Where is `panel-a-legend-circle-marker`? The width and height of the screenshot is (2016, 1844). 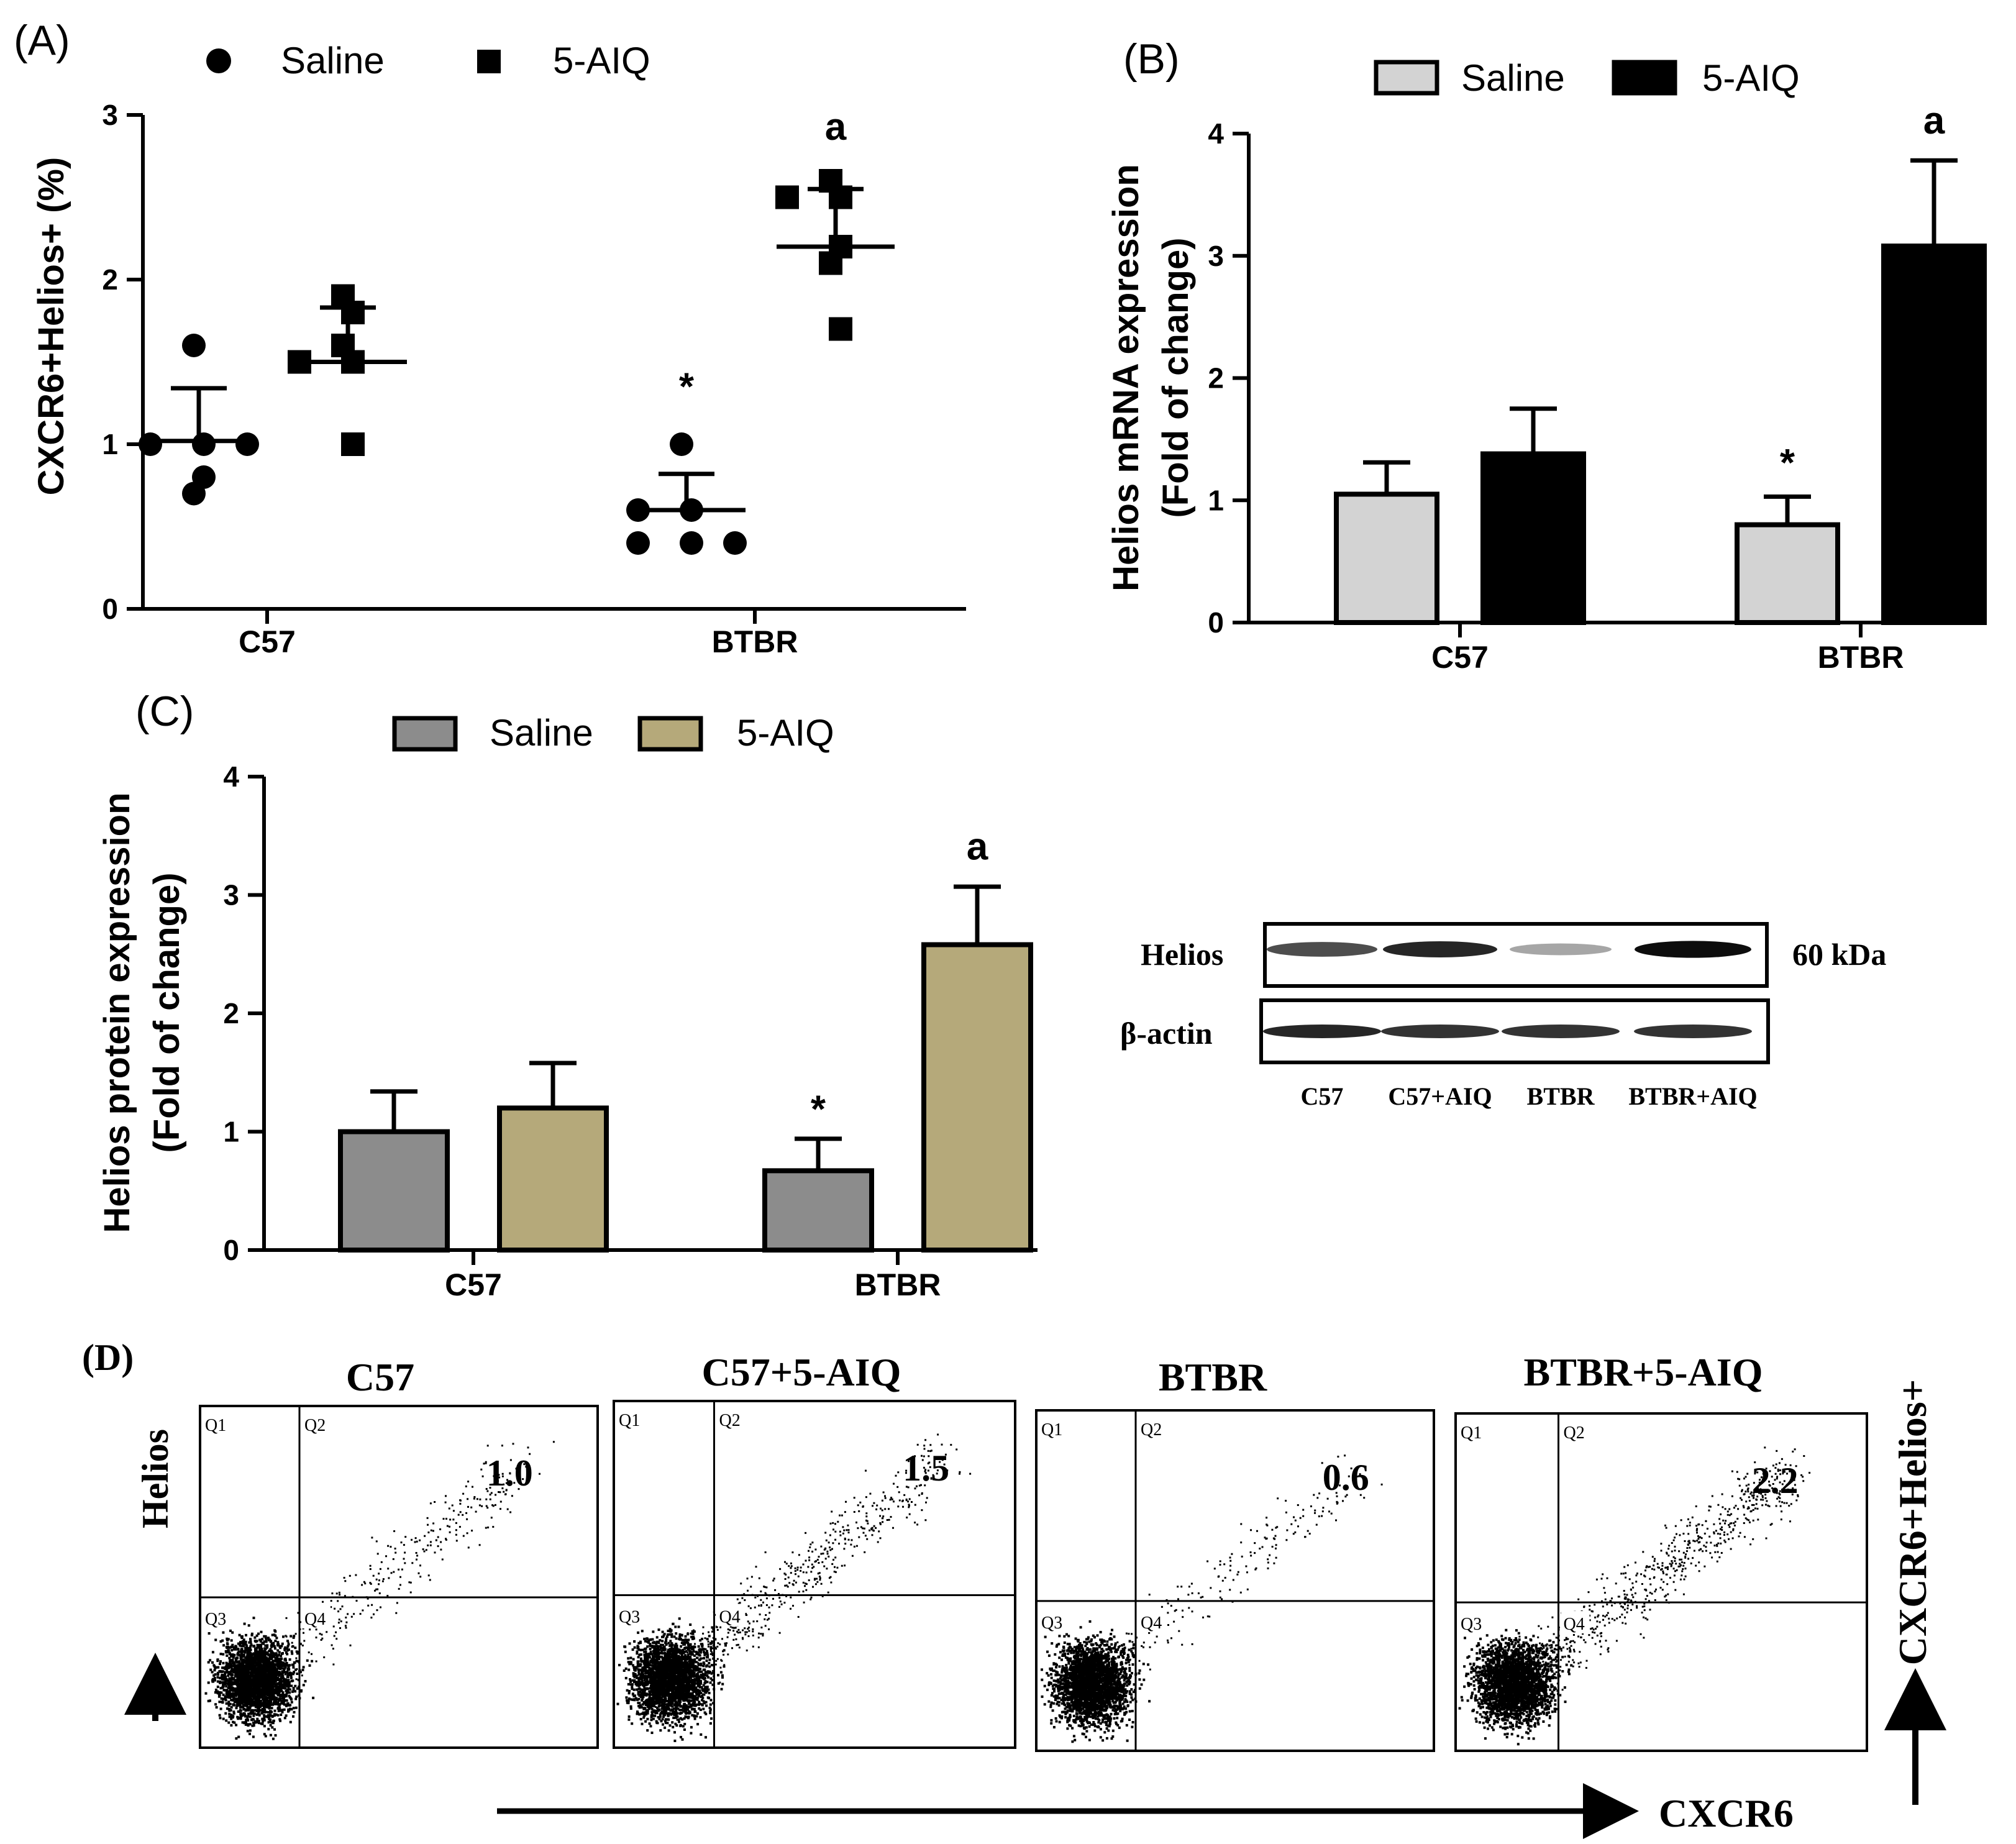 panel-a-legend-circle-marker is located at coordinates (218, 60).